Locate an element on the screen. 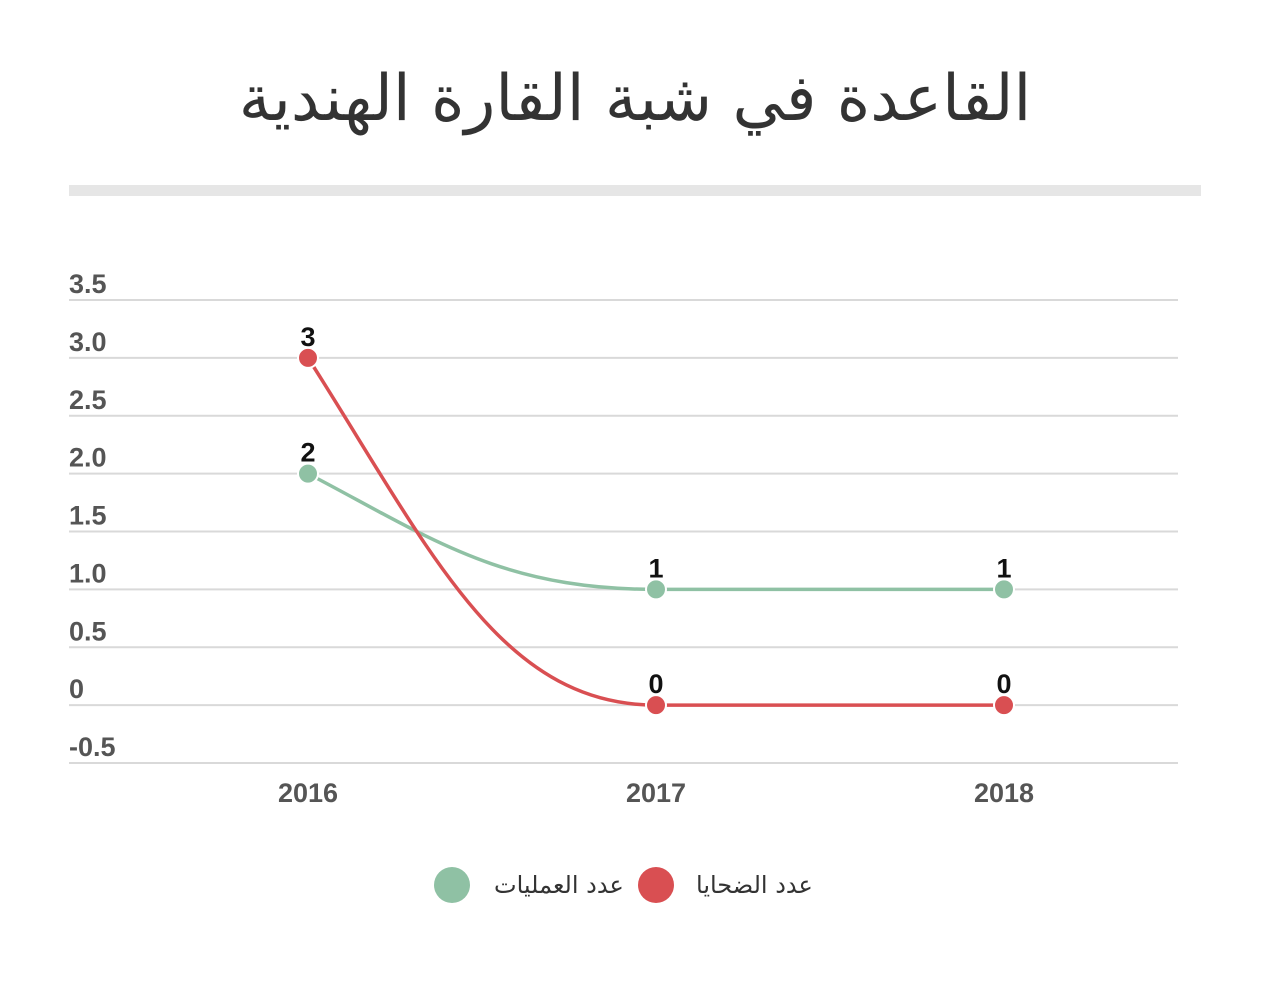  data-label: 2 is located at coordinates (307, 453).